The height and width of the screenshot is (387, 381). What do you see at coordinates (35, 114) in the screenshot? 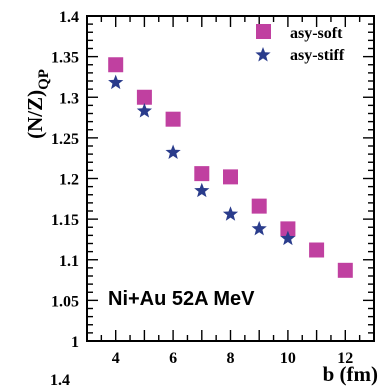
I see `y-axis-label-main: (N/Z)` at bounding box center [35, 114].